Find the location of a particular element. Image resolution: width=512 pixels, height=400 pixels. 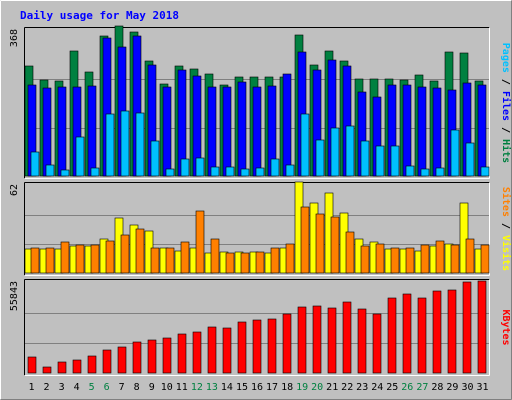

legend-label-files: Files is located at coordinates (506, 106).